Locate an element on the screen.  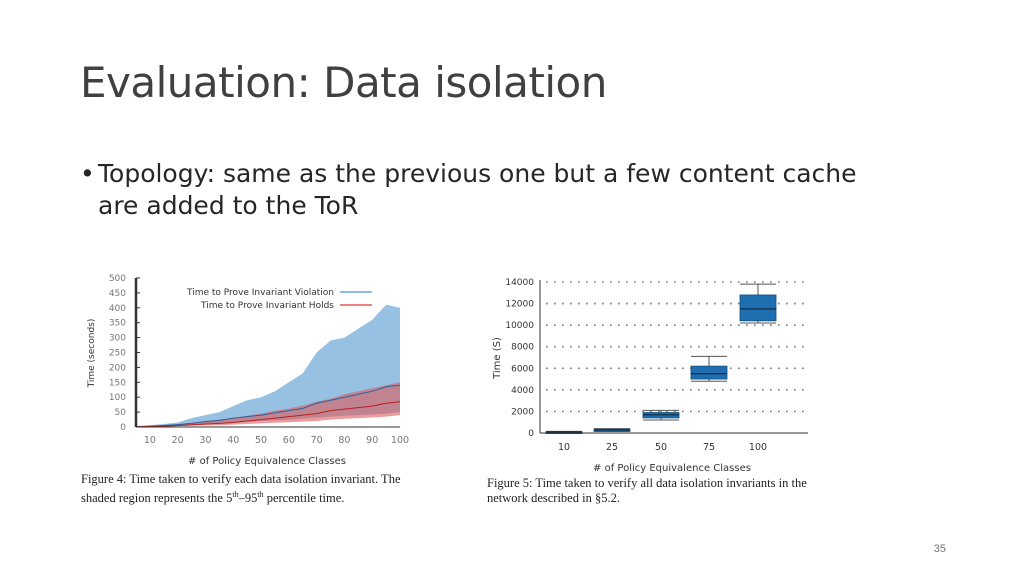
series-1-median-line is located at coordinates (268, 414).